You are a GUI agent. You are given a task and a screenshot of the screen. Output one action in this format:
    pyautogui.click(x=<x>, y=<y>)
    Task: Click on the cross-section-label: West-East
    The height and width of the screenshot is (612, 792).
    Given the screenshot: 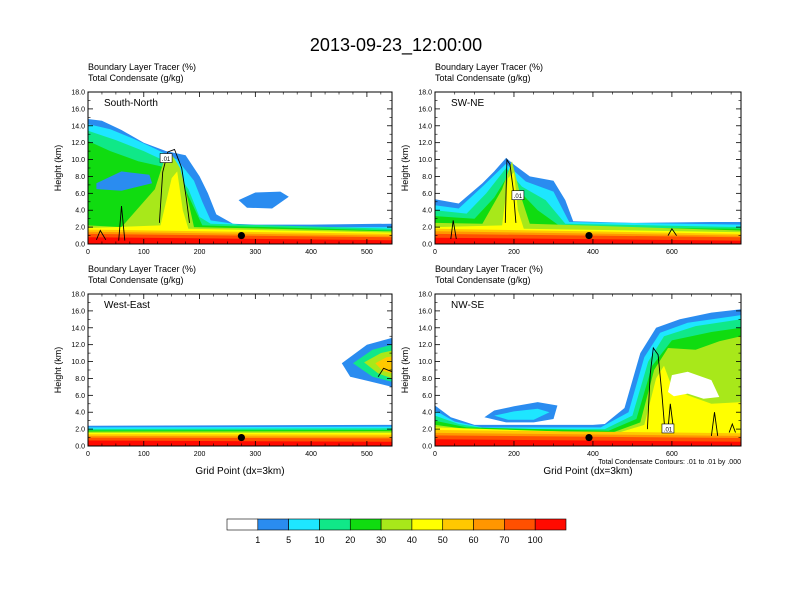 What is the action you would take?
    pyautogui.click(x=127, y=305)
    